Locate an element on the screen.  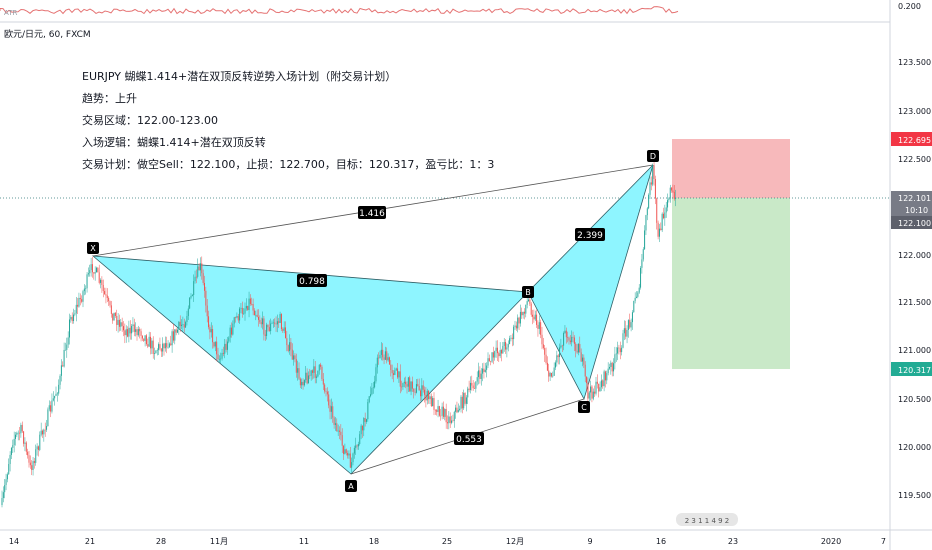
time-tick: 12月 is located at coordinates (515, 541).